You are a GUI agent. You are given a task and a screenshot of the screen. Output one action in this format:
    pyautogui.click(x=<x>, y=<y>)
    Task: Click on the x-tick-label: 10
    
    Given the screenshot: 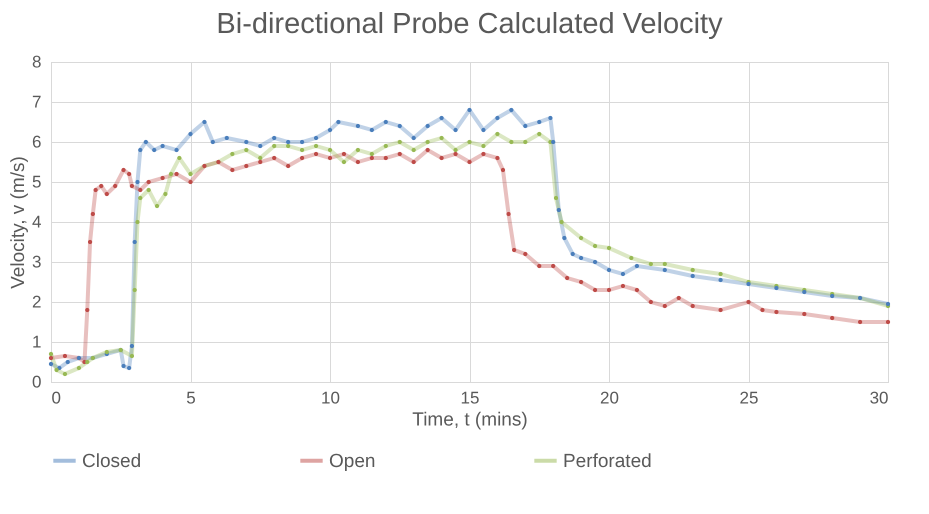 What is the action you would take?
    pyautogui.click(x=330, y=398)
    